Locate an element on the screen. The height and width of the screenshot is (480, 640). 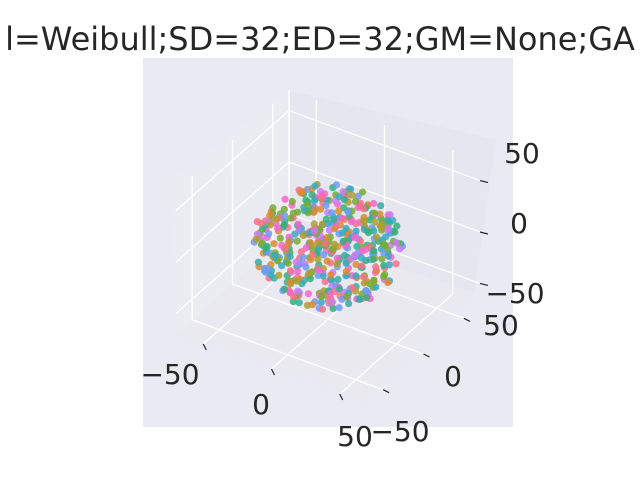
left-pane is located at coordinates (228, 212).